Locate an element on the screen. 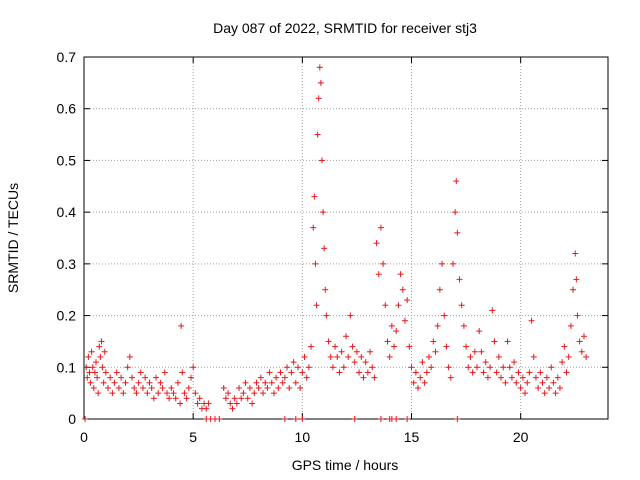  x-tick-label: 0 is located at coordinates (84, 437).